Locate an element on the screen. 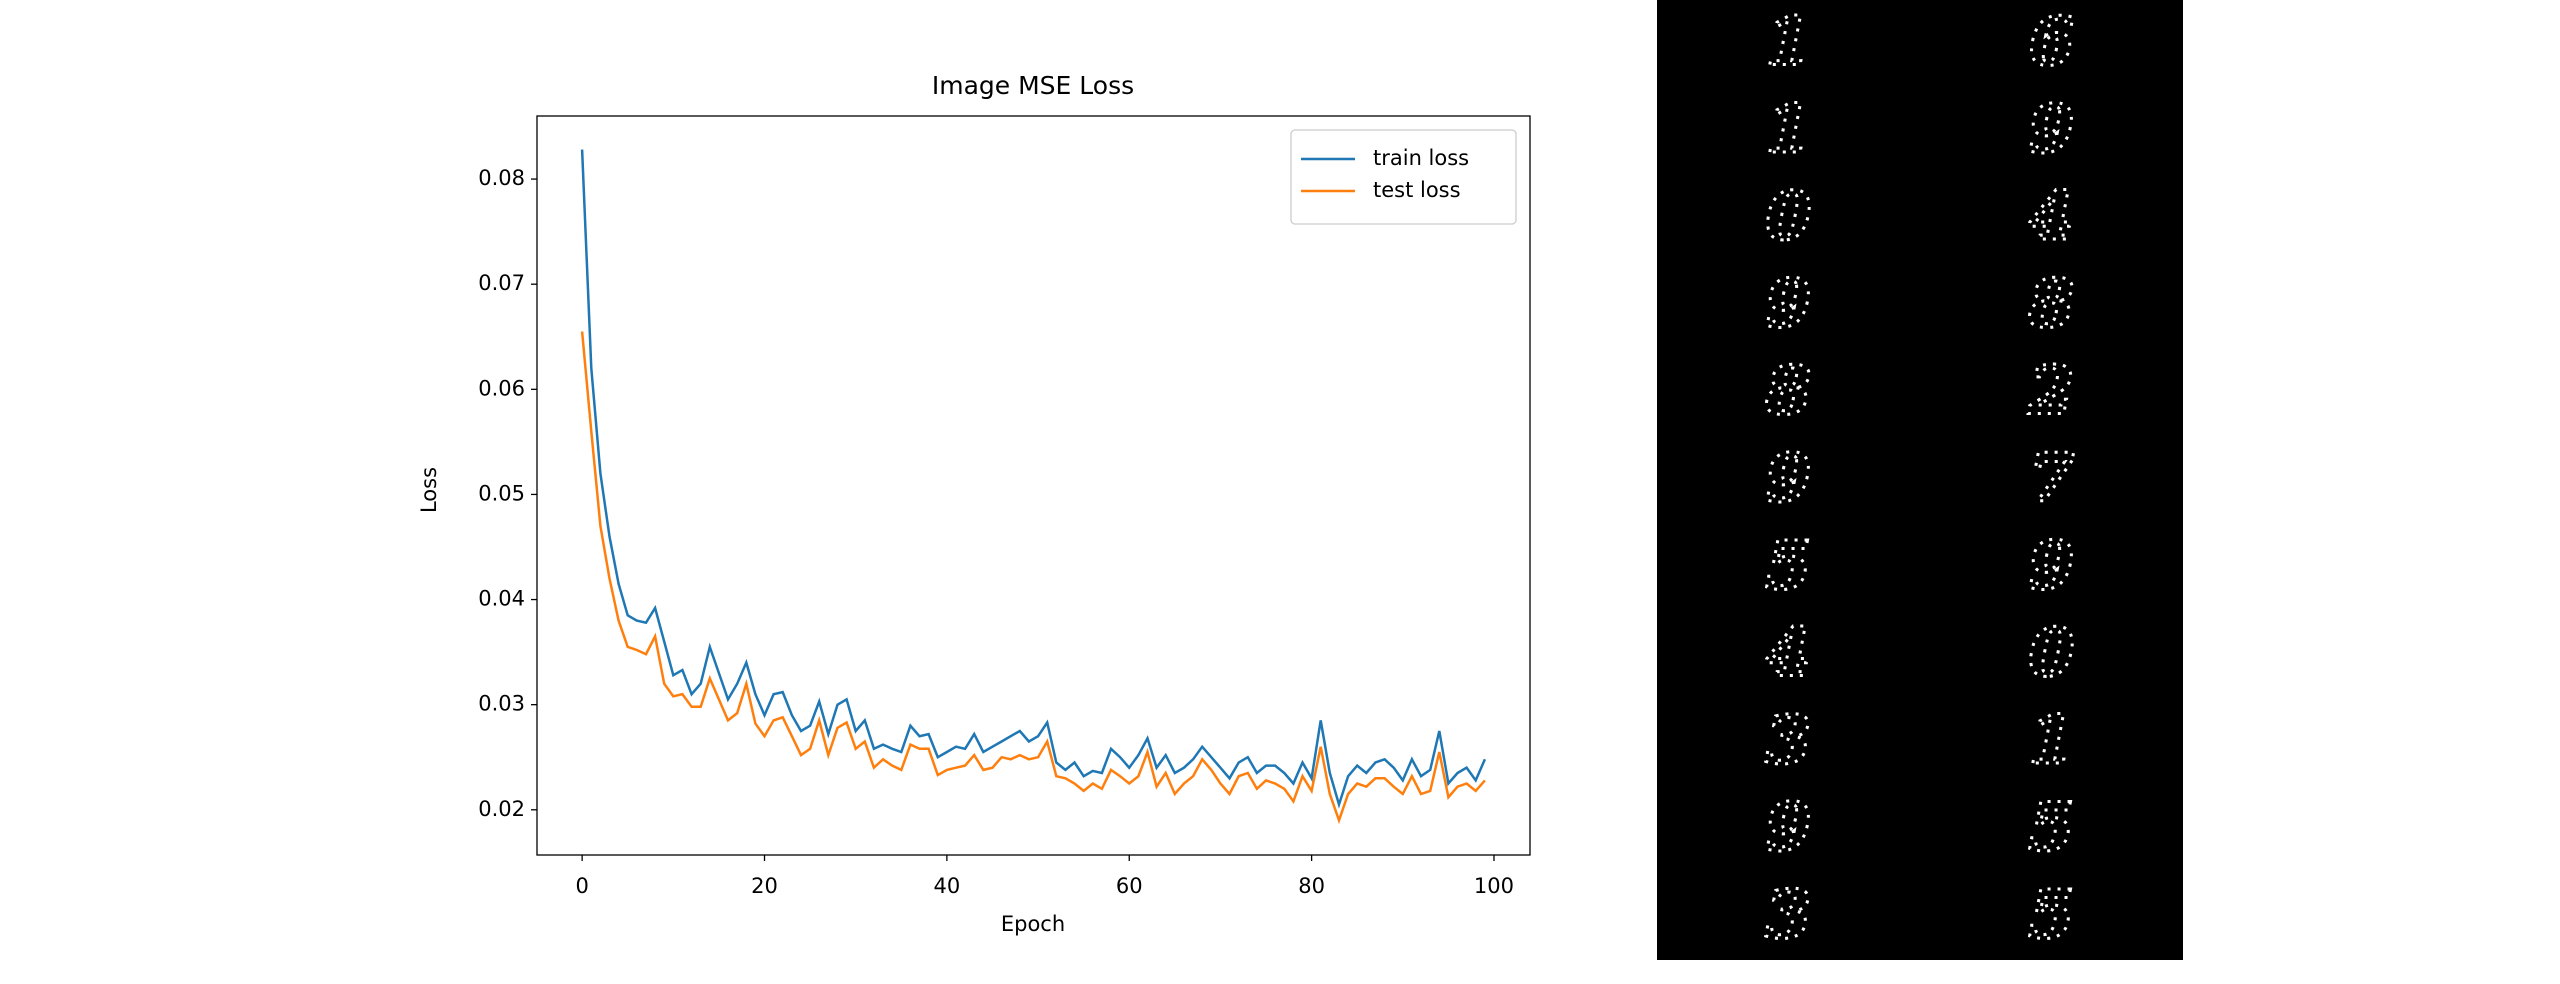  legend-label: train loss is located at coordinates (1421, 158).